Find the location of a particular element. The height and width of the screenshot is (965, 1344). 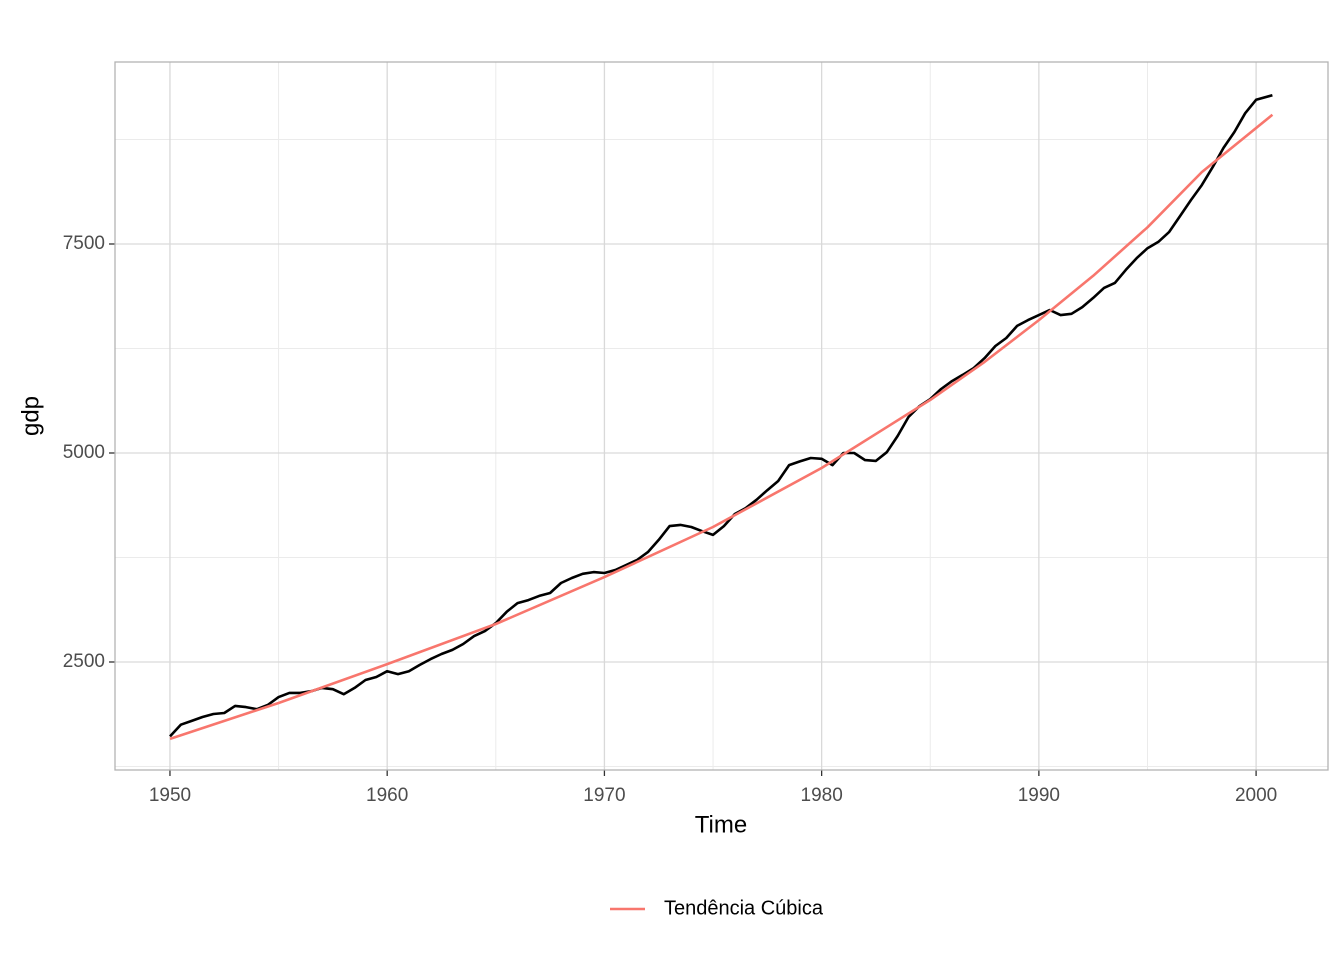

x-tick-label: 2000 is located at coordinates (1256, 795).